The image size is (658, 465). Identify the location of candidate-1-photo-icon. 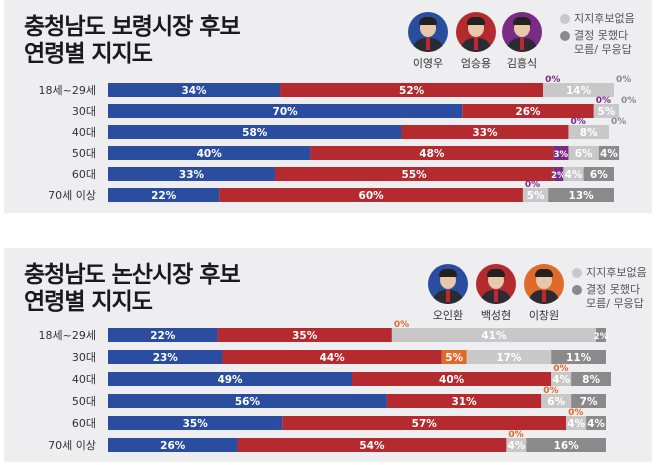
(448, 284).